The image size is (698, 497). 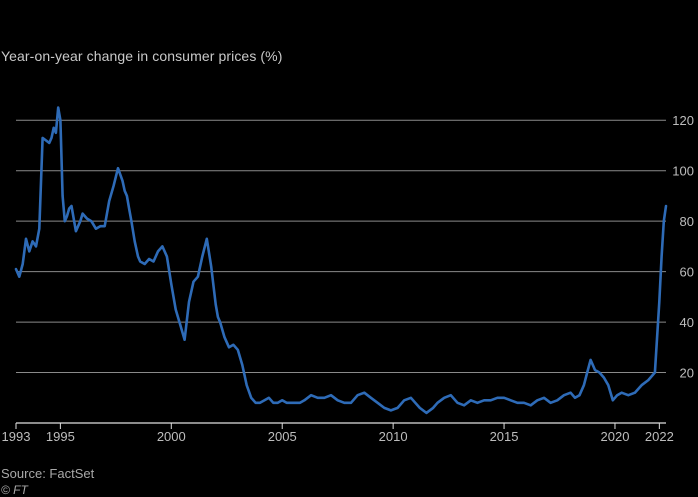 What do you see at coordinates (504, 436) in the screenshot?
I see `x-tick-label-2015: 2015` at bounding box center [504, 436].